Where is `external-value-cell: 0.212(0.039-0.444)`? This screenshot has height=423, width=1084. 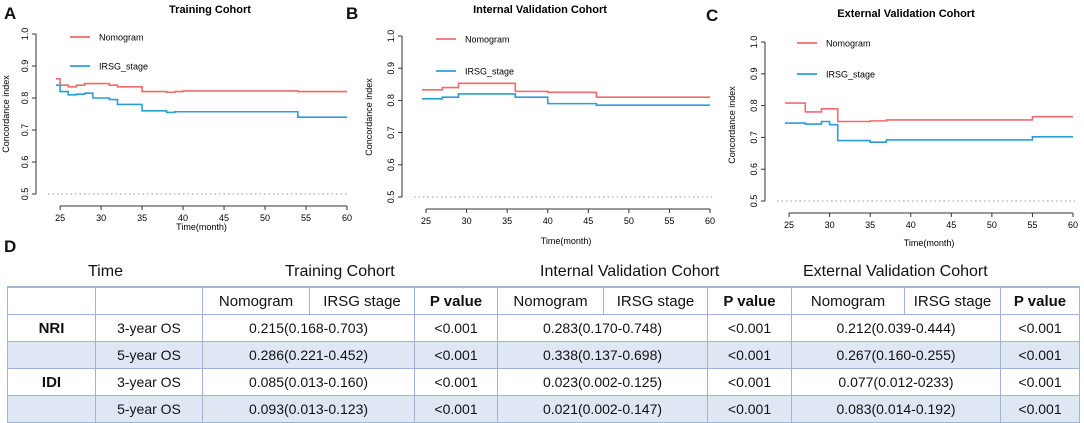 external-value-cell: 0.212(0.039-0.444) is located at coordinates (896, 328).